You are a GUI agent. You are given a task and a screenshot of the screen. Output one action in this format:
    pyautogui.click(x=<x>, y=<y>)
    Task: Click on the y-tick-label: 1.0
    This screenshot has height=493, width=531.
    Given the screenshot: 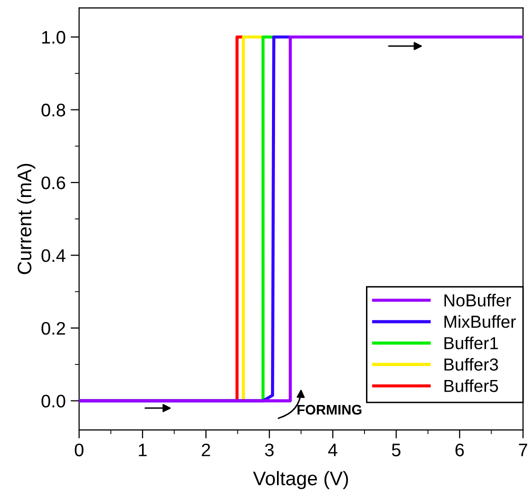 What is the action you would take?
    pyautogui.click(x=54, y=37)
    